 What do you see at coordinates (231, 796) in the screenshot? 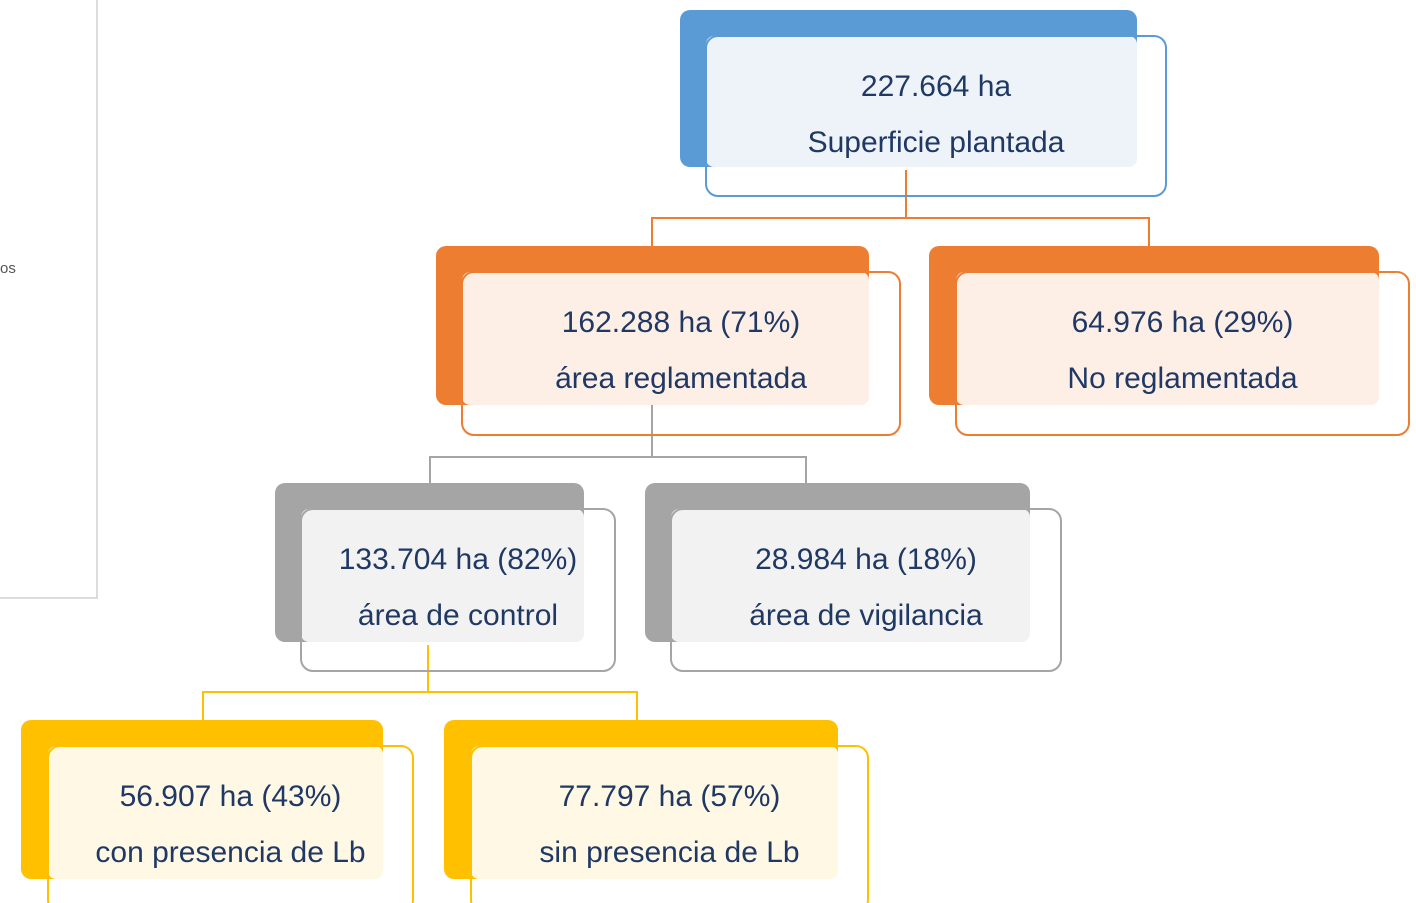
I see `node-value: 56.907 ha (43%)` at bounding box center [231, 796].